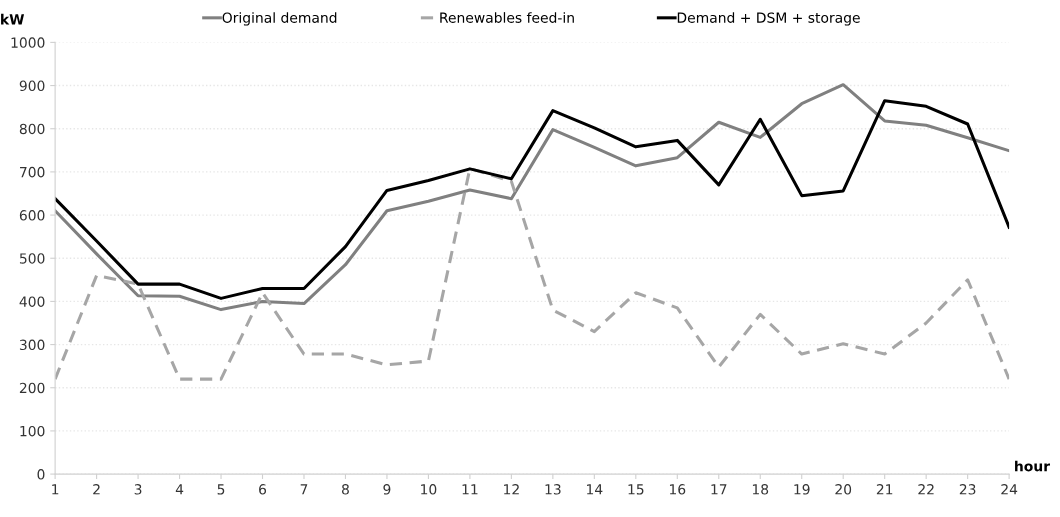 The width and height of the screenshot is (1060, 517). What do you see at coordinates (595, 489) in the screenshot?
I see `x-tick-label: 14` at bounding box center [595, 489].